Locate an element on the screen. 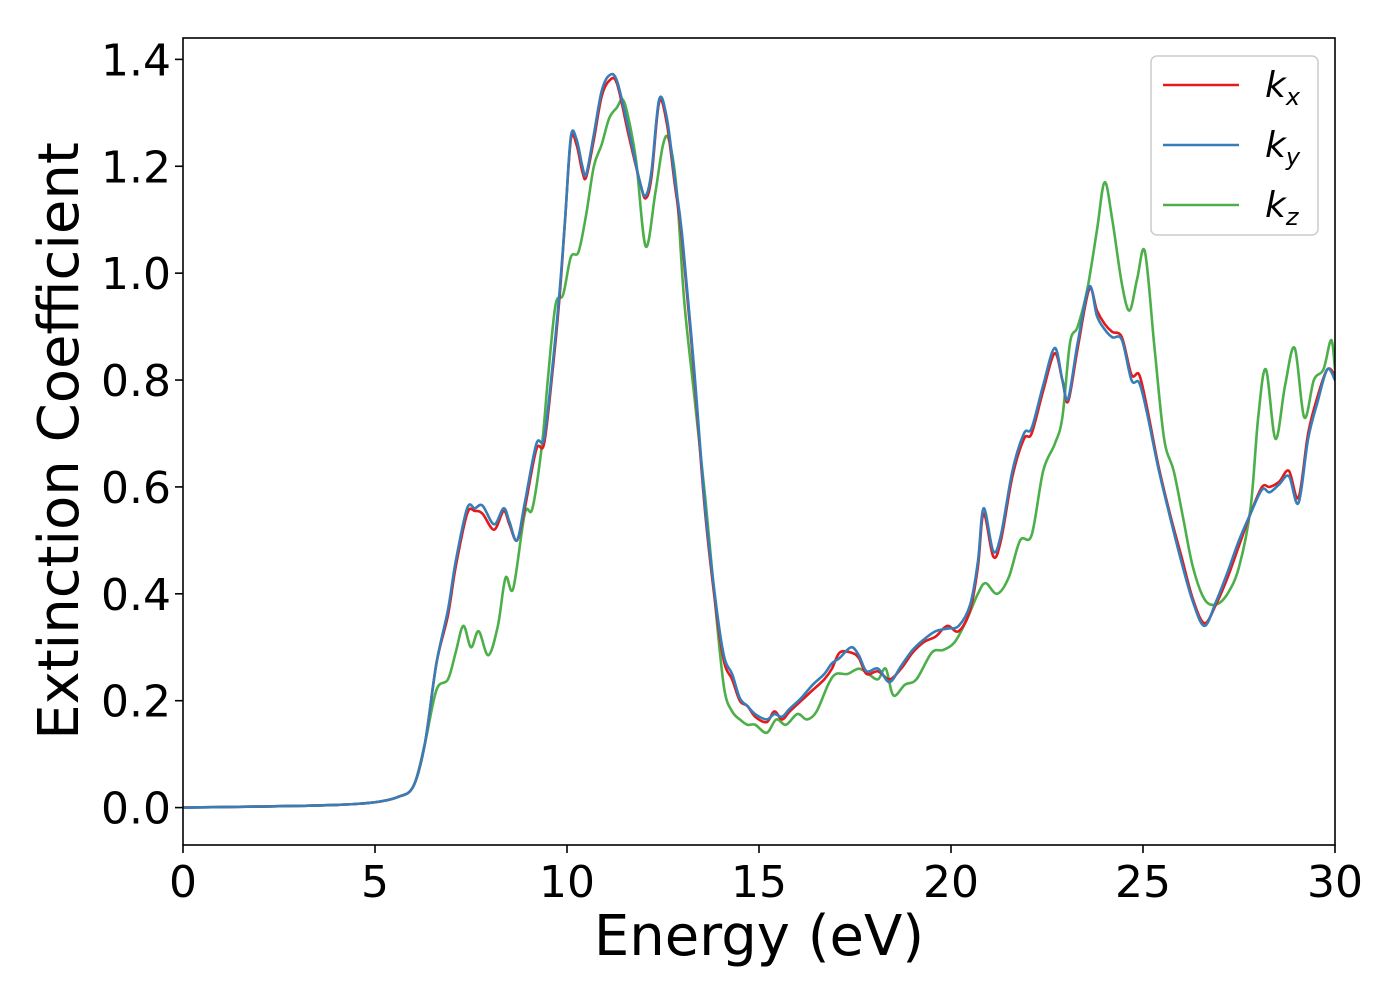 This screenshot has width=1400, height=1000. x-tick-label: 15 is located at coordinates (759, 882).